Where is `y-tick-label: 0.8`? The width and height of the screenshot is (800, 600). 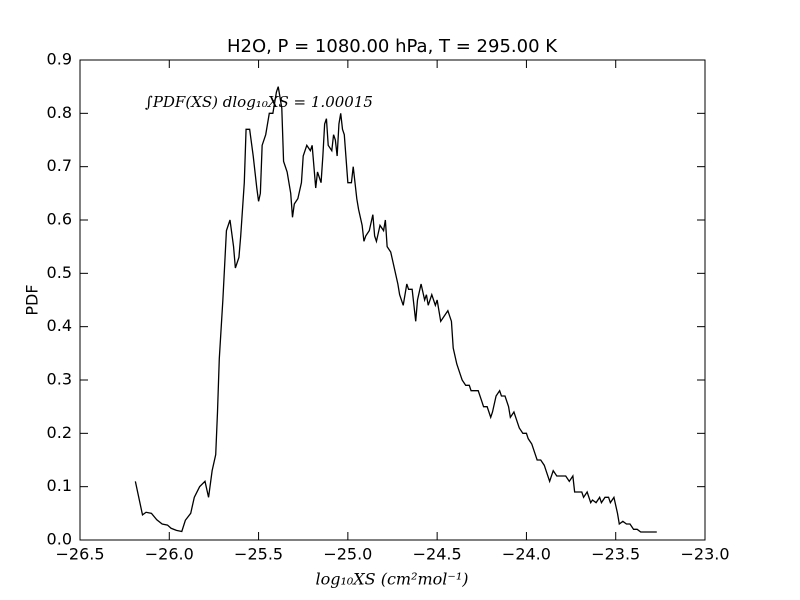 y-tick-label: 0.8 is located at coordinates (59, 112).